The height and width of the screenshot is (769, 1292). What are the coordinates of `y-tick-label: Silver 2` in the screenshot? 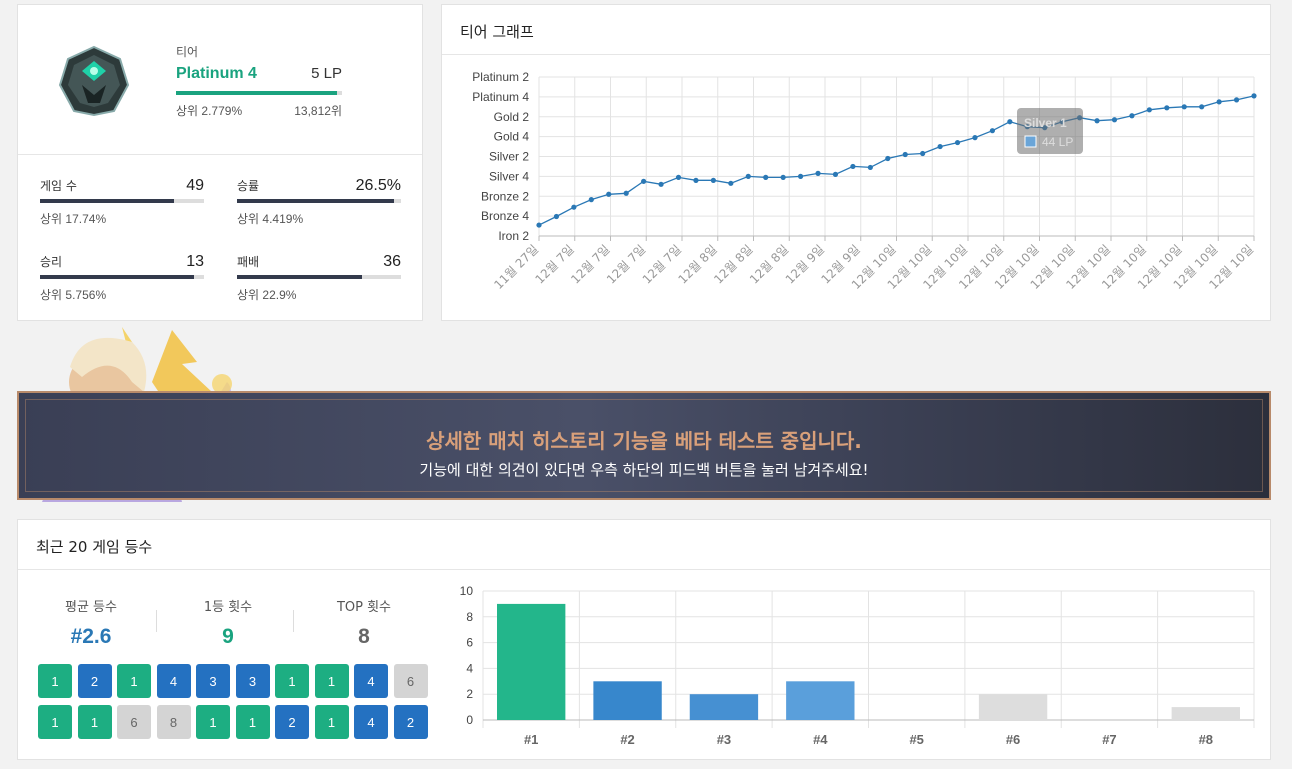 It's located at (509, 157).